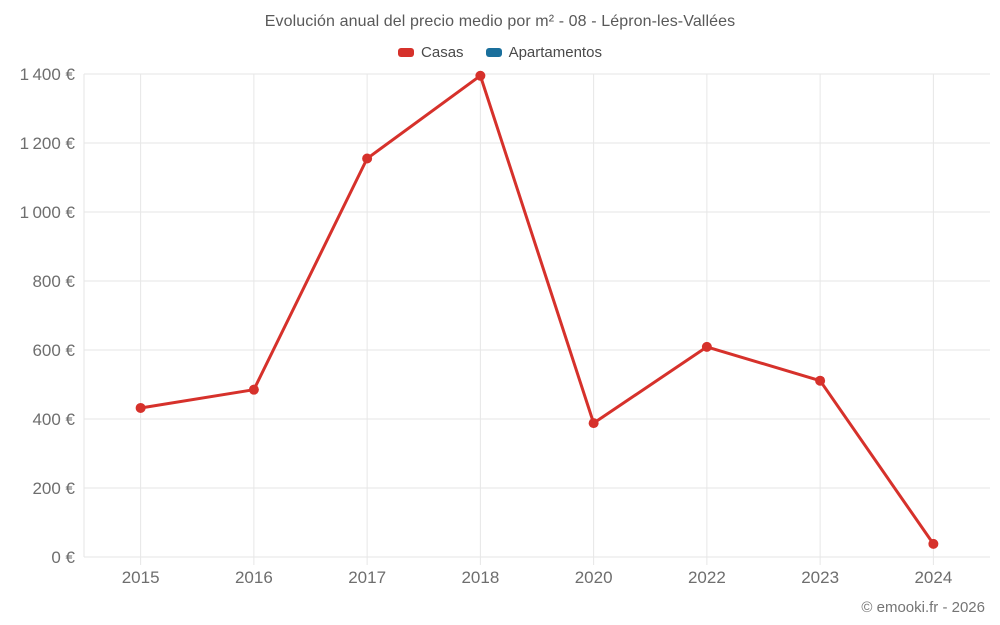 This screenshot has width=1000, height=625. I want to click on x-axis-tick-label: 2015, so click(141, 577).